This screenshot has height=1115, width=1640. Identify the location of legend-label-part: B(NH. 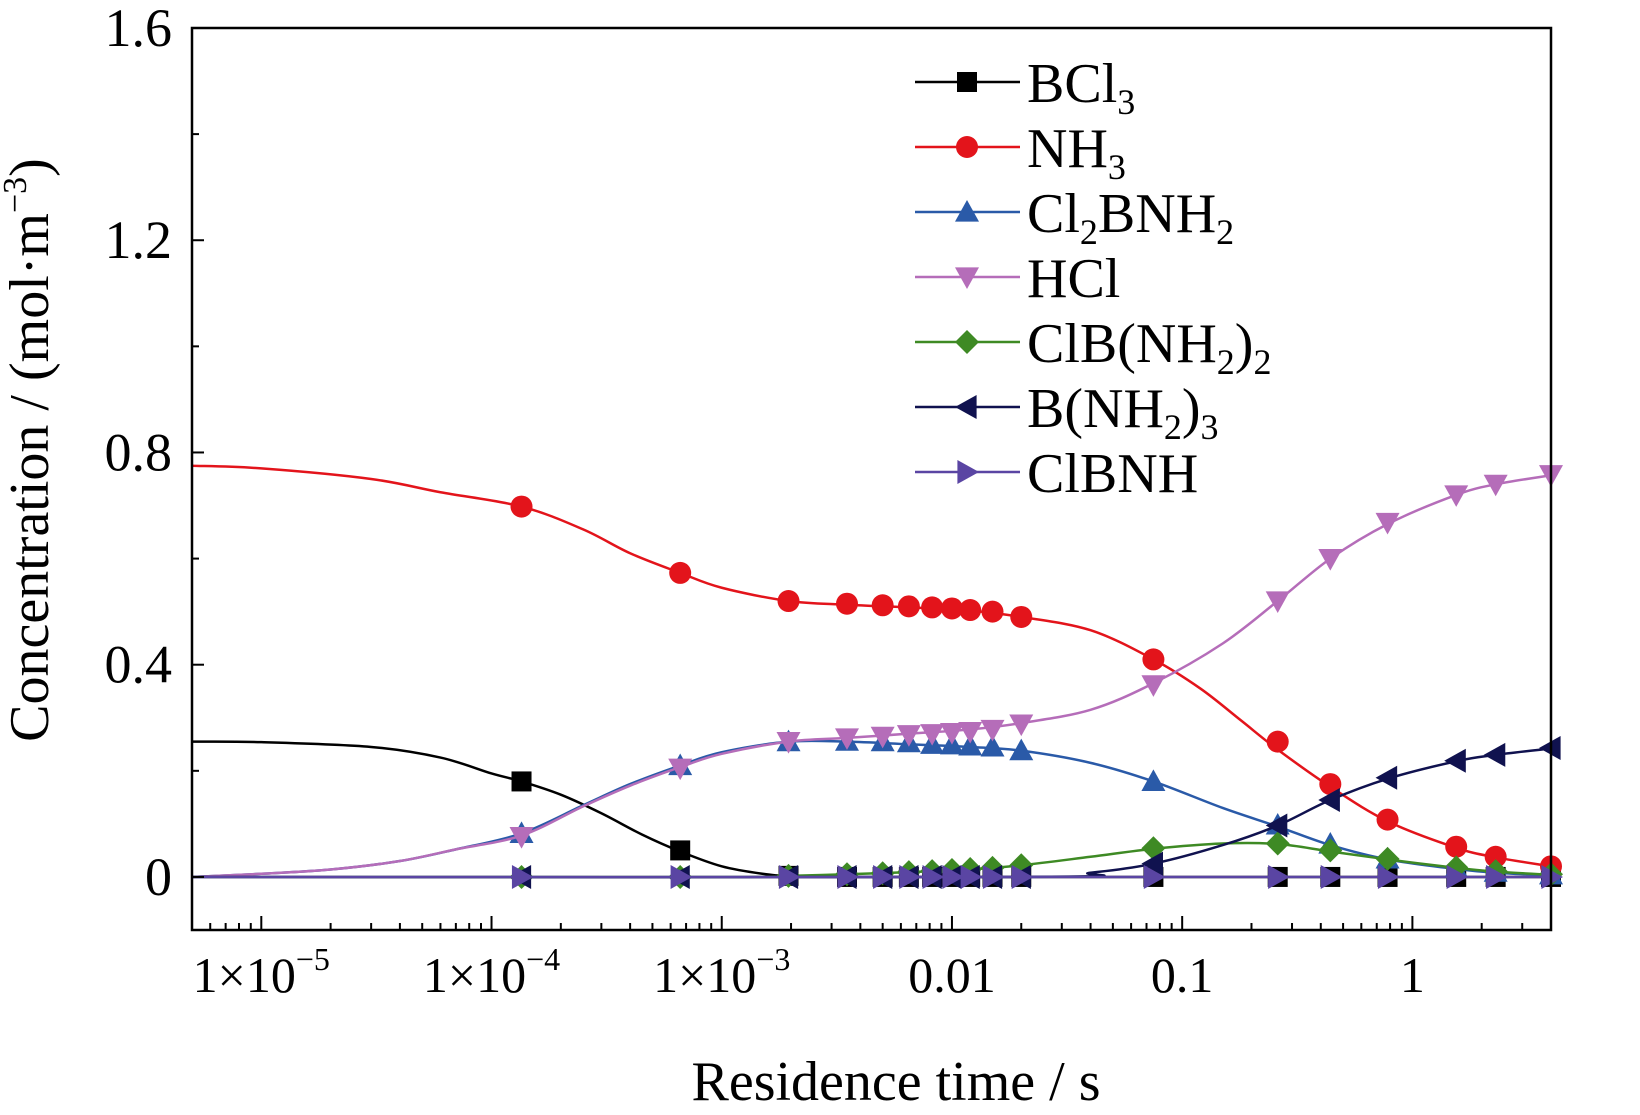
(1095, 409).